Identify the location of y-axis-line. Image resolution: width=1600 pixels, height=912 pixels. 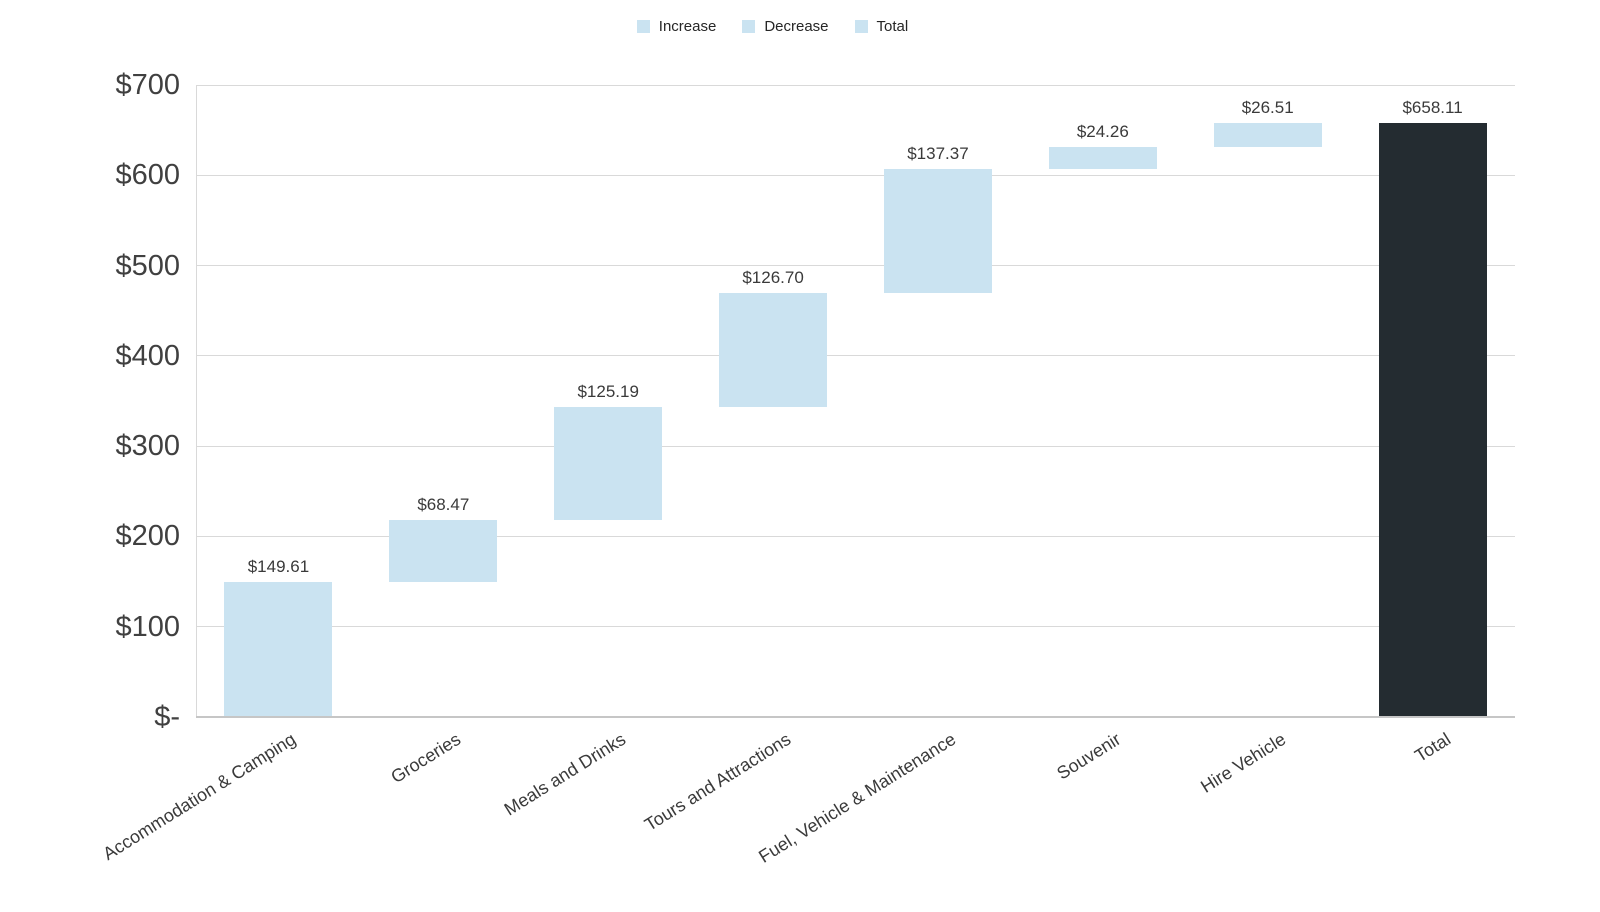
(196, 401).